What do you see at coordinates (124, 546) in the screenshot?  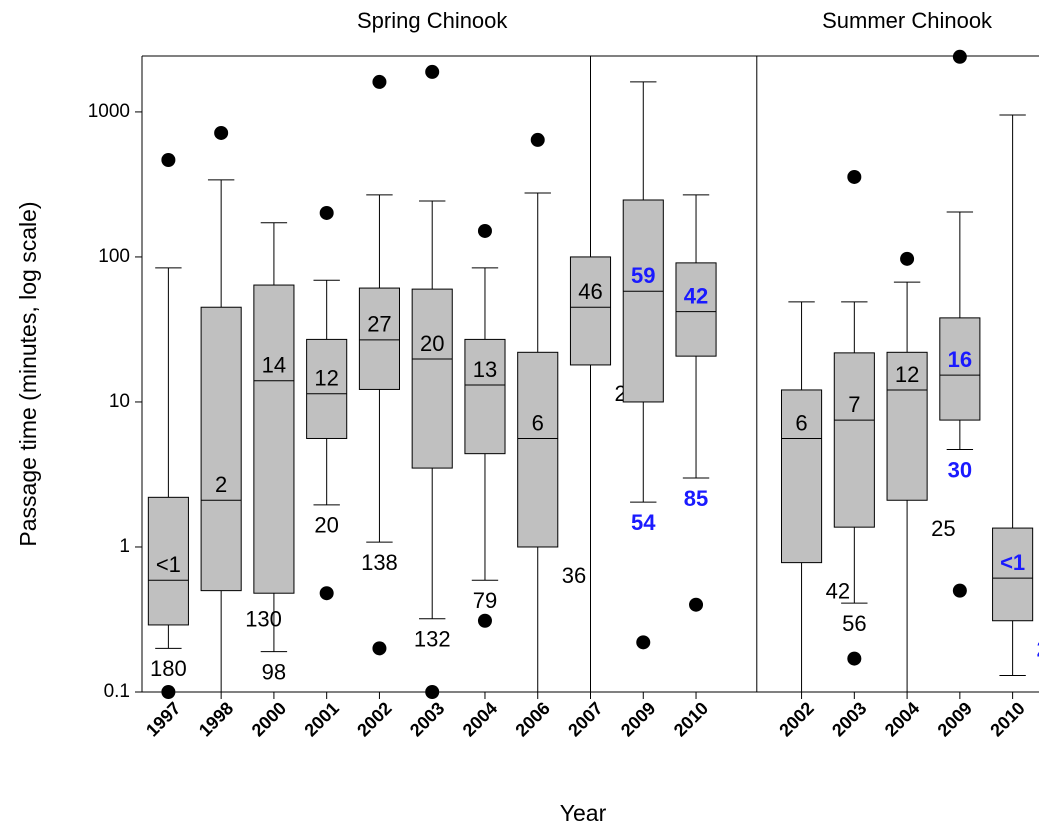 I see `y-tick-label: 1` at bounding box center [124, 546].